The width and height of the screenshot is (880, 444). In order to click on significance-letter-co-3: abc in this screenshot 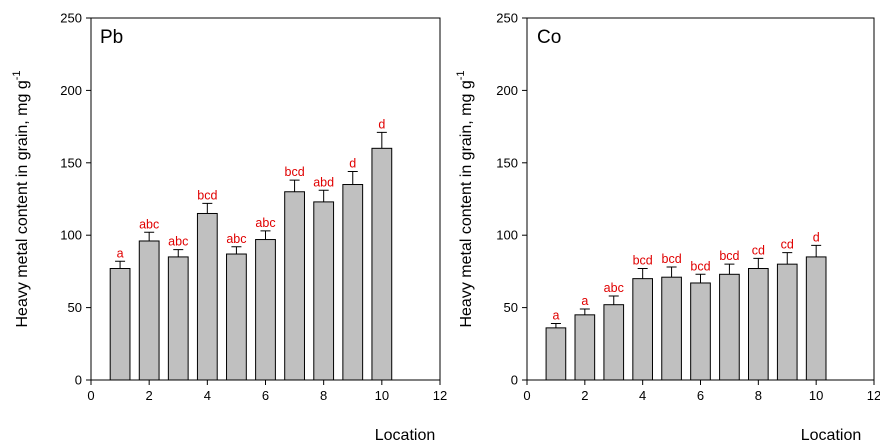, I will do `click(614, 288)`.